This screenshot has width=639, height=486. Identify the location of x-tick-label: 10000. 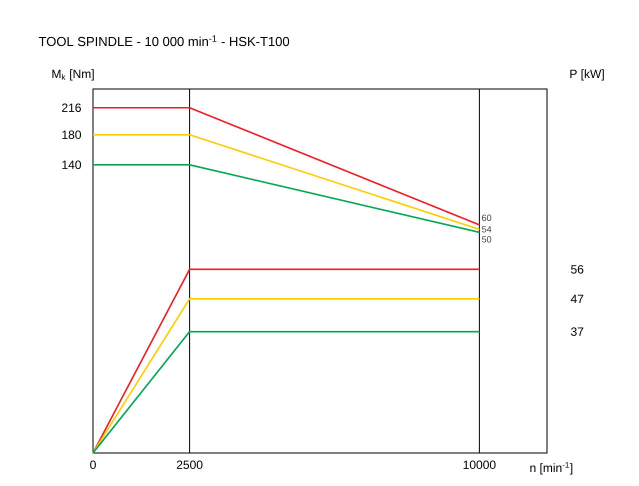
(480, 465).